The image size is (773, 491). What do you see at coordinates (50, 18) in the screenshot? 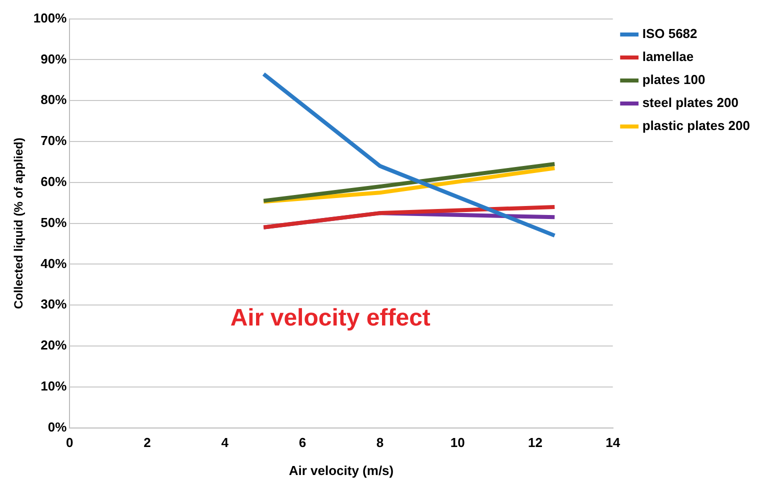
I see `y-tick-label: 100%` at bounding box center [50, 18].